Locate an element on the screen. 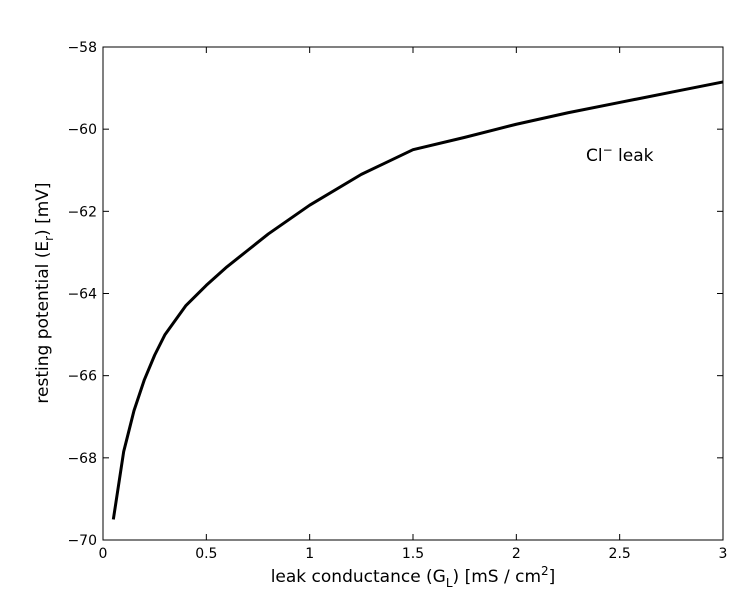  x-label-sub: L is located at coordinates (449, 583).